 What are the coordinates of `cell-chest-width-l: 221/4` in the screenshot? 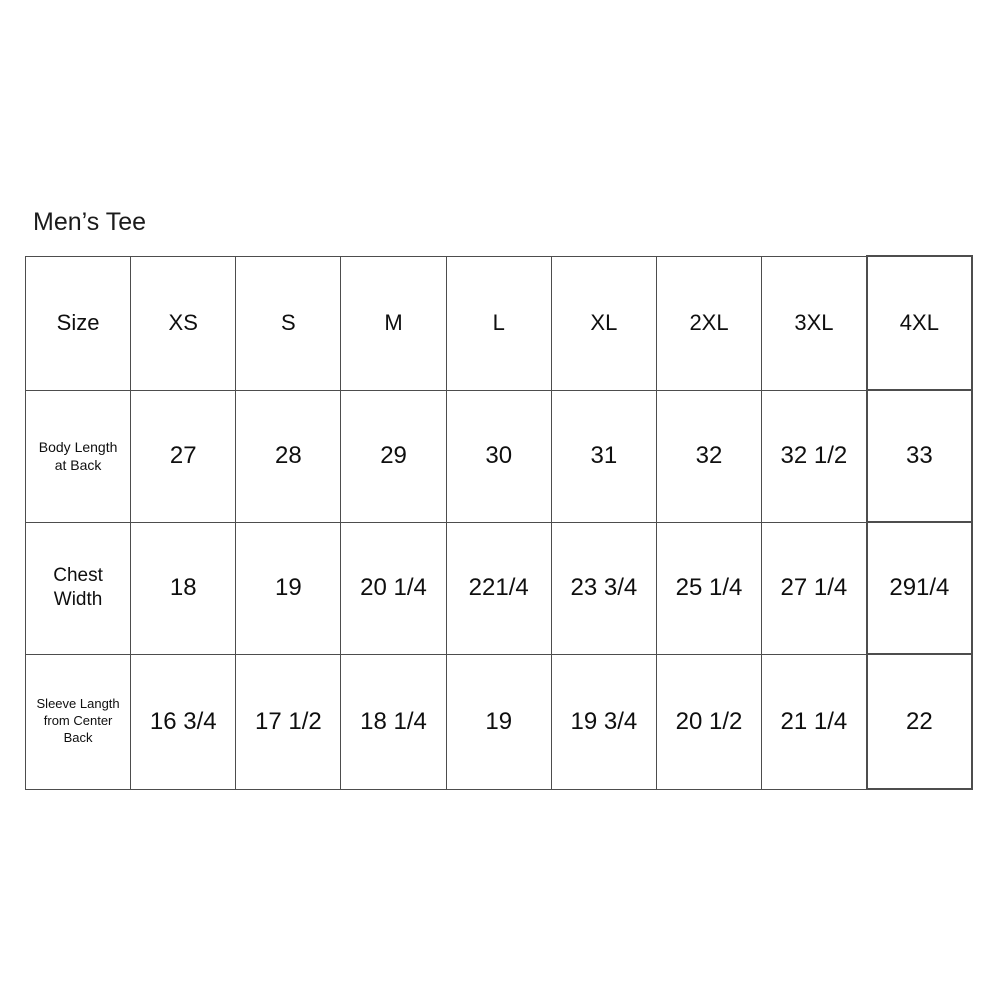 It's located at (498, 588).